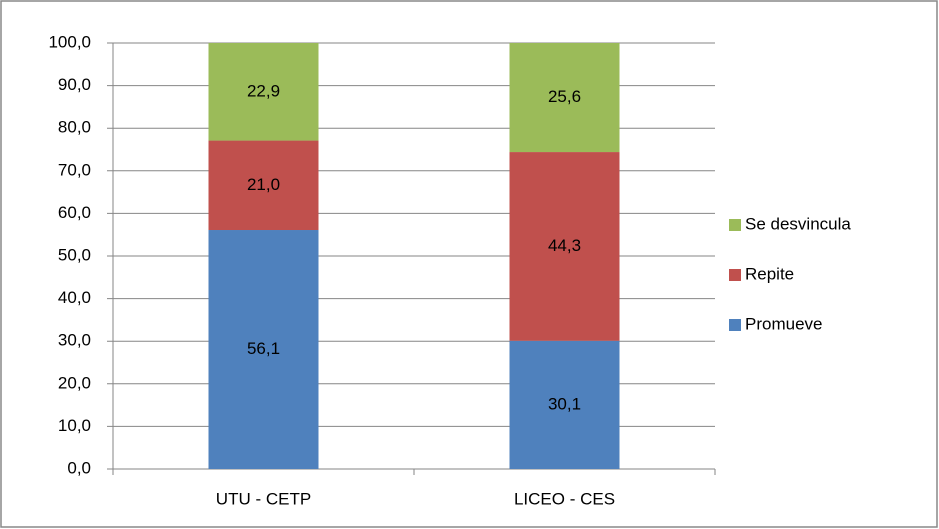 The height and width of the screenshot is (529, 939). What do you see at coordinates (74, 297) in the screenshot?
I see `y-tick-label: 40,0` at bounding box center [74, 297].